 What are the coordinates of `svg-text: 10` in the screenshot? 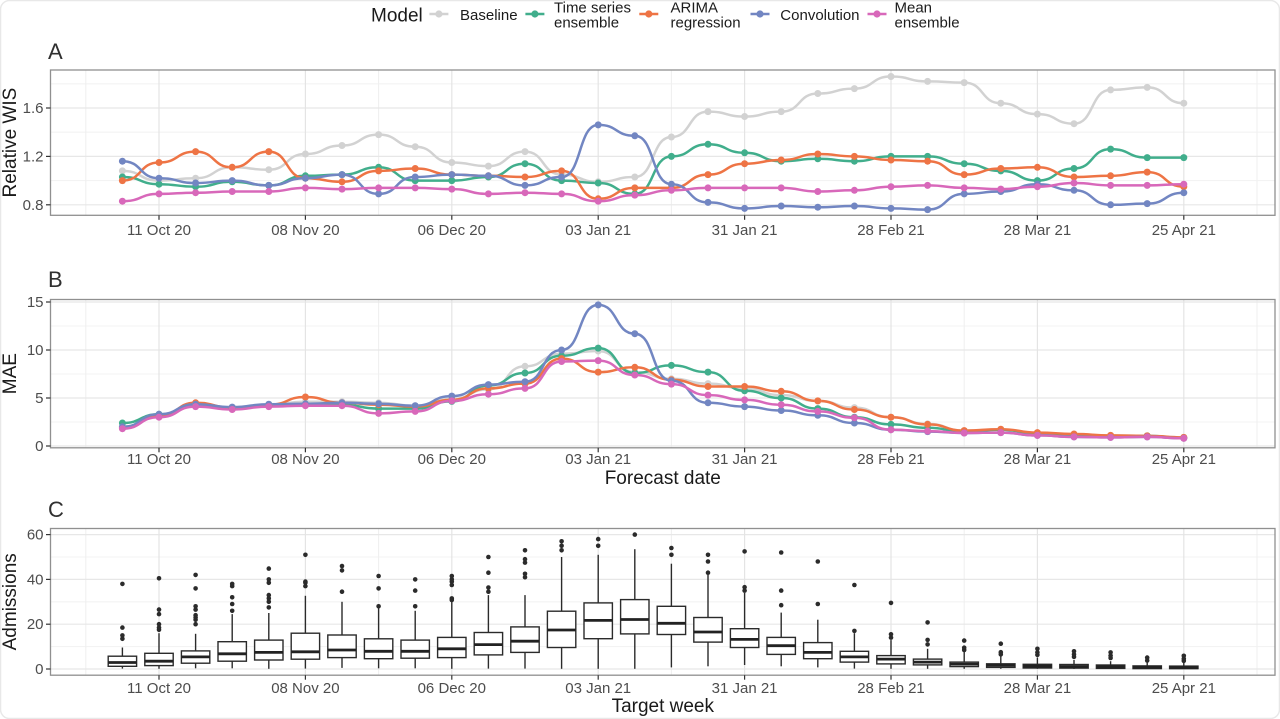 It's located at (35, 350).